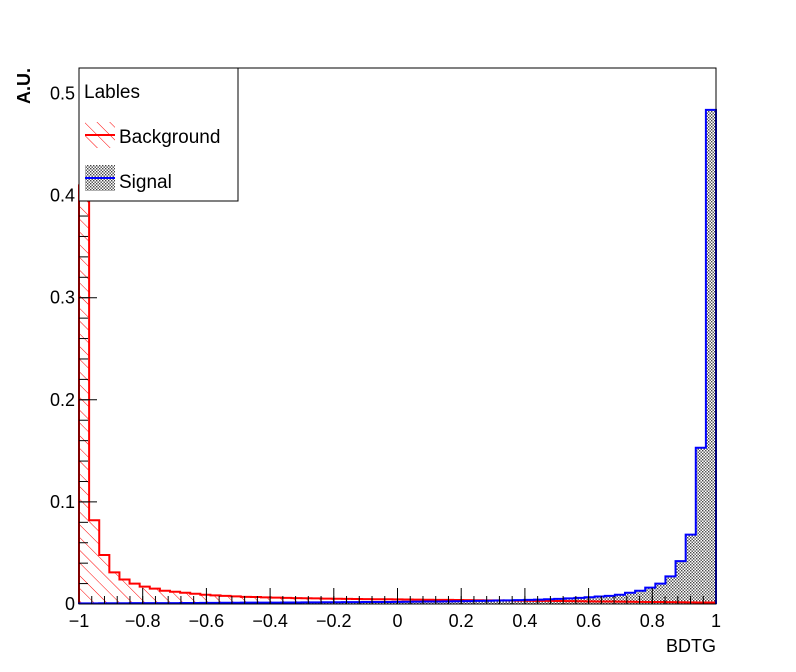  Describe the element at coordinates (461, 621) in the screenshot. I see `x-tick-label: 0.2` at that location.